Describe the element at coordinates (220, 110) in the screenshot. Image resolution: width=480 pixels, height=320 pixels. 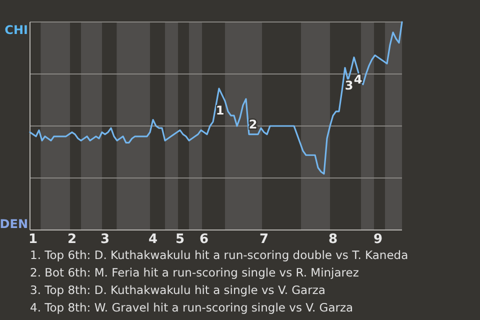
I see `annotation: 1` at that location.